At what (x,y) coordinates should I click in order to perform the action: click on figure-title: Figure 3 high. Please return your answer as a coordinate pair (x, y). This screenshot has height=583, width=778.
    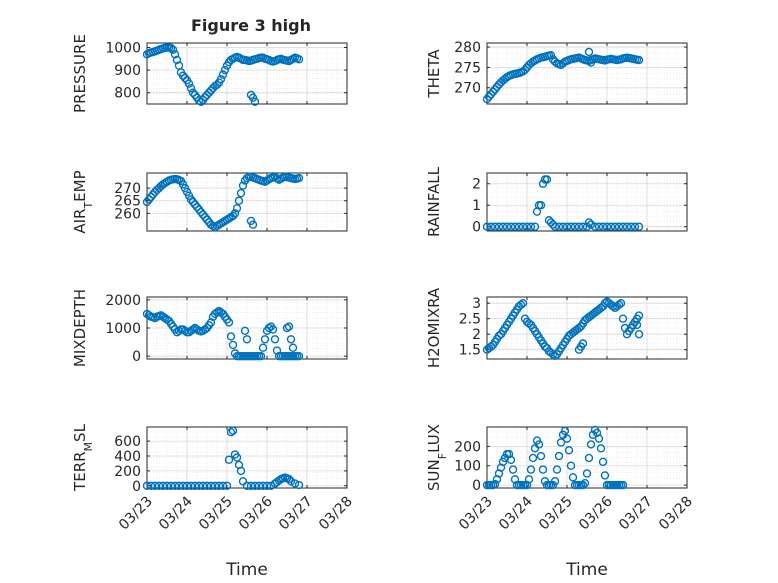
    Looking at the image, I should click on (251, 25).